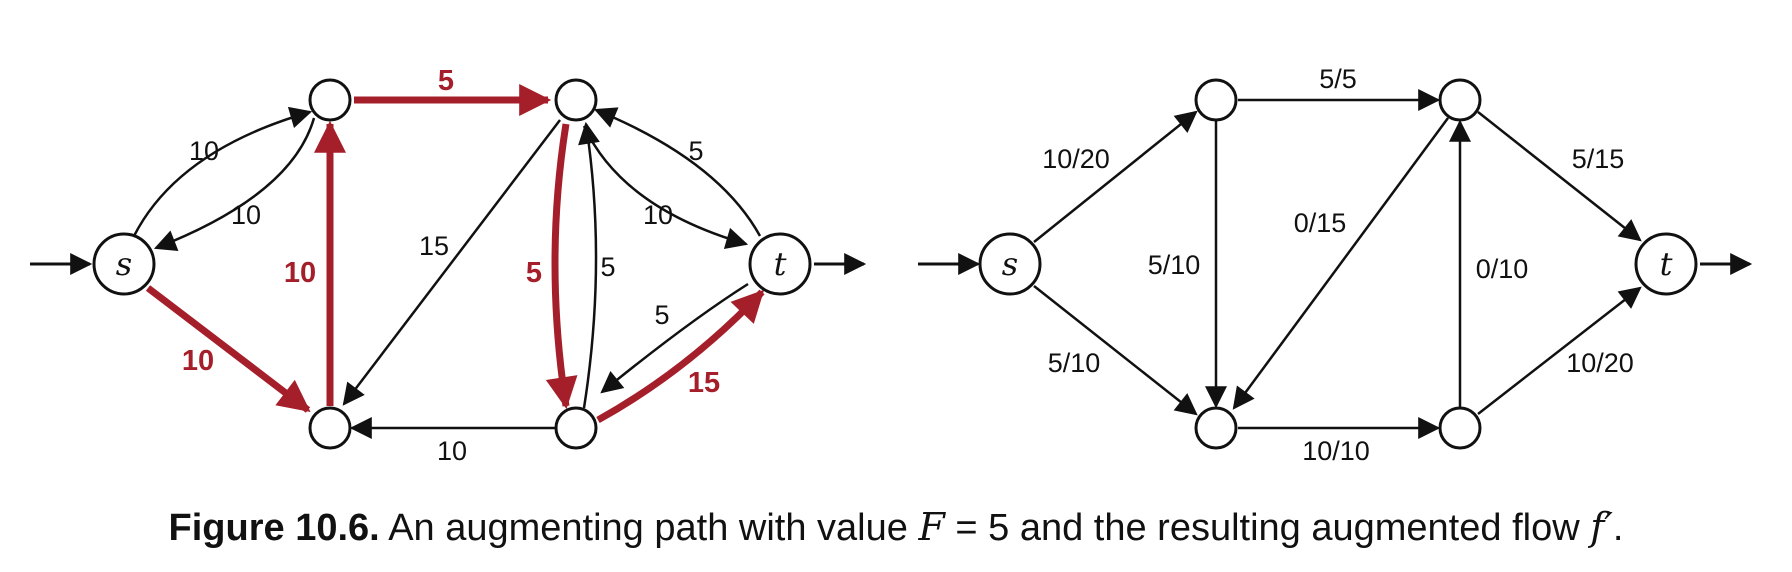 The width and height of the screenshot is (1792, 572). What do you see at coordinates (658, 215) in the screenshot?
I see `label-c-to-t: 10` at bounding box center [658, 215].